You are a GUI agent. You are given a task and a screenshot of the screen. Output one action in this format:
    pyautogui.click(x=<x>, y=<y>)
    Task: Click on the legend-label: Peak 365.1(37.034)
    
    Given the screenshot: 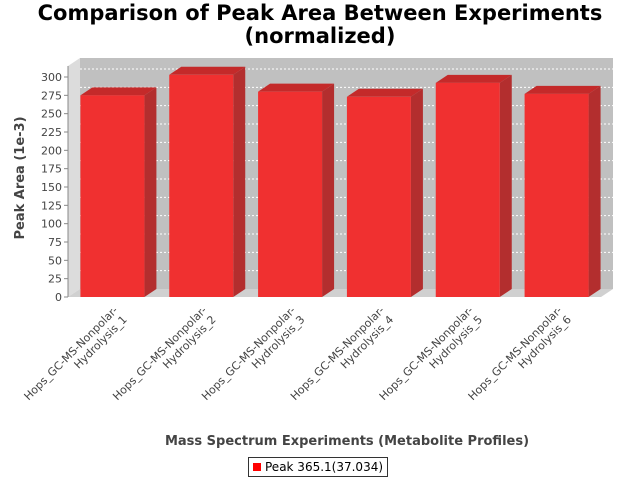 What is the action you would take?
    pyautogui.click(x=324, y=467)
    